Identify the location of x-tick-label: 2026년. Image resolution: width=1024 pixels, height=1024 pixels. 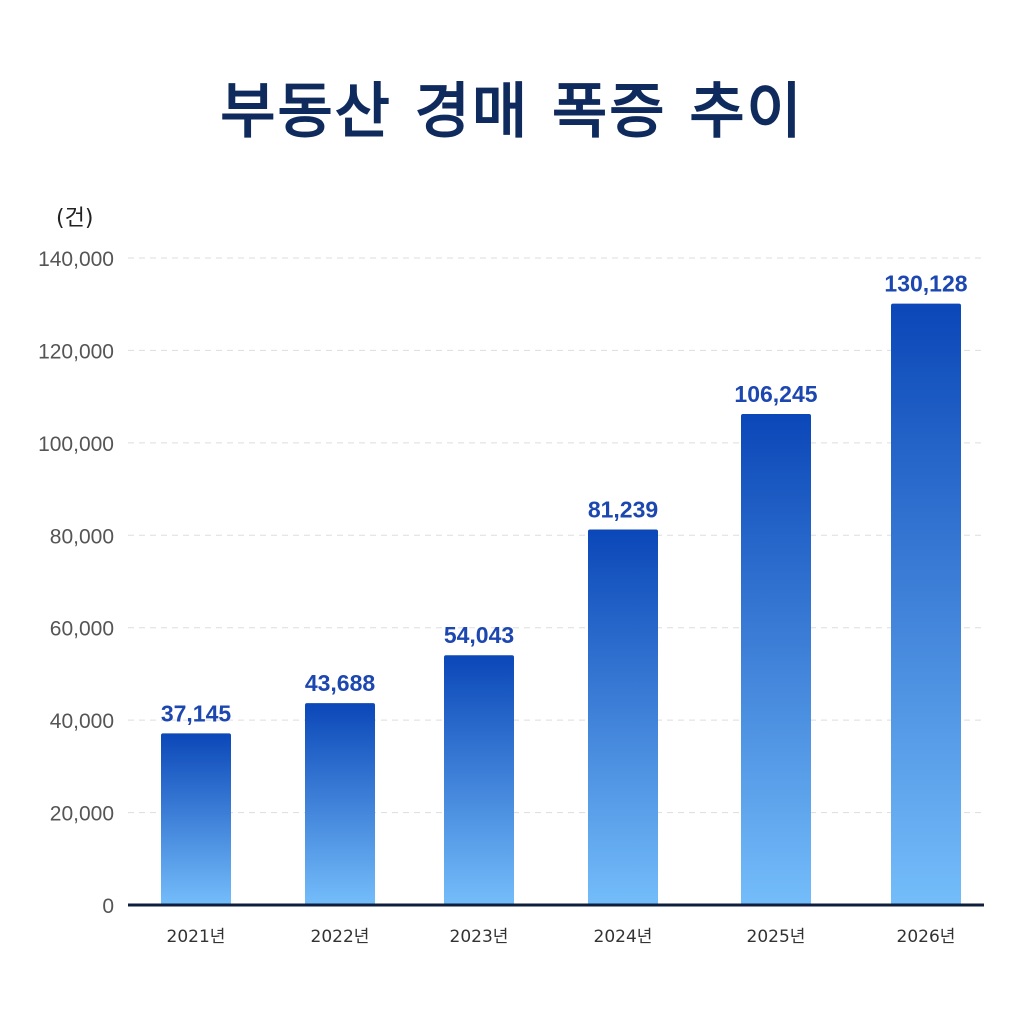
(926, 937).